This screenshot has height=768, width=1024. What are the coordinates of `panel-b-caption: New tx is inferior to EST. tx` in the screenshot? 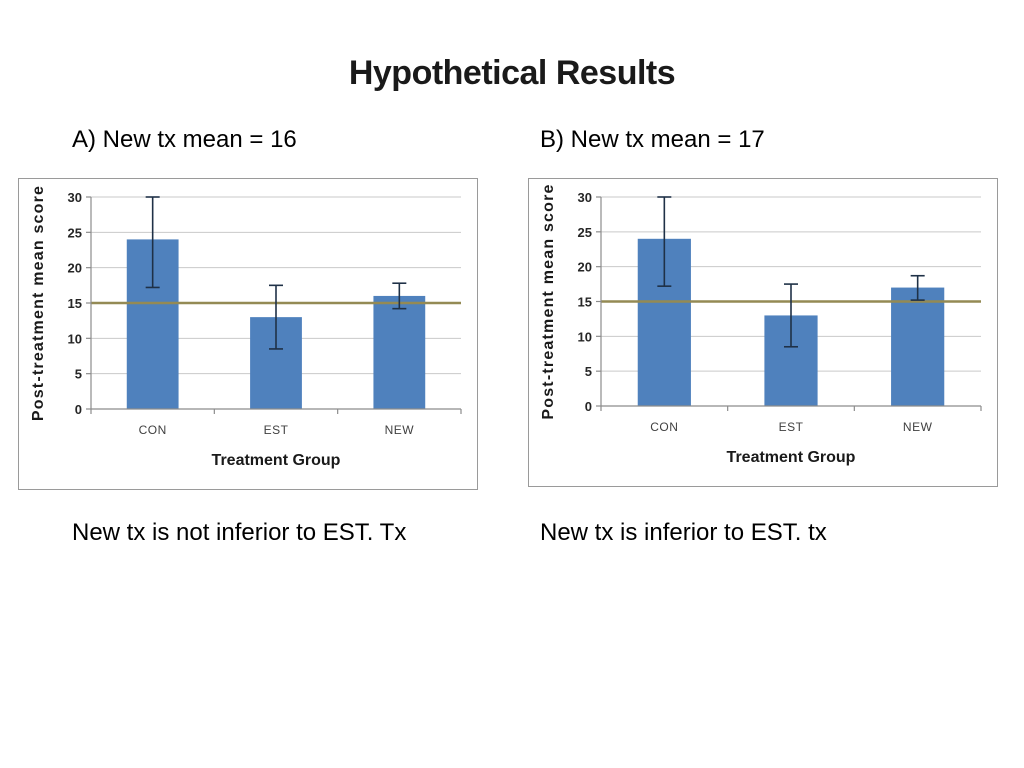 It's located at (683, 532).